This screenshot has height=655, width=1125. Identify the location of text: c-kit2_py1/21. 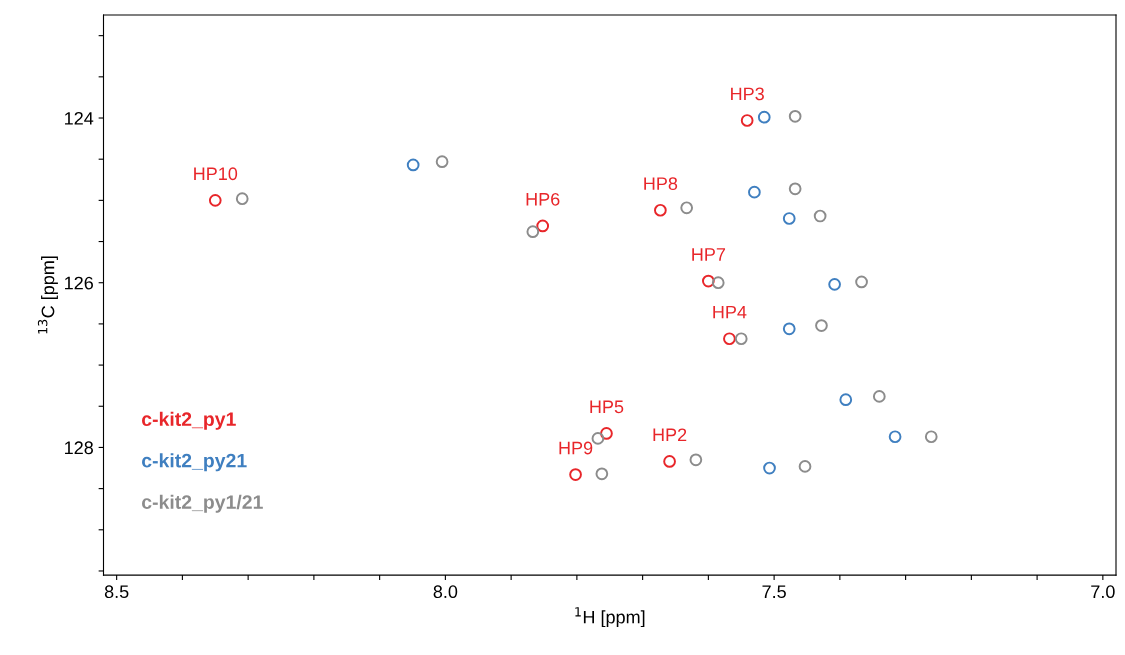
(202, 503).